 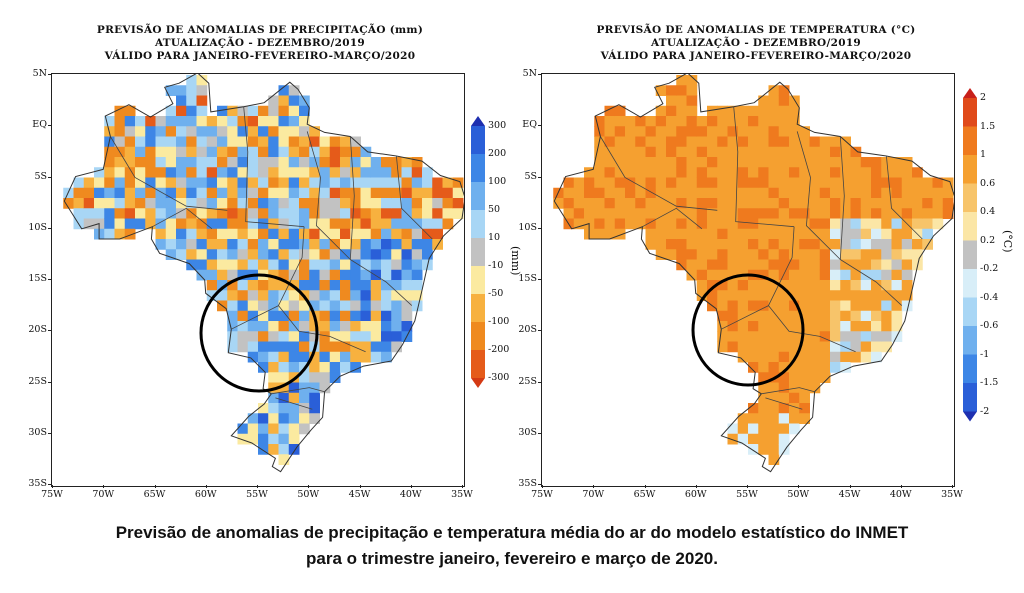 I want to click on state-border, so click(x=672, y=218).